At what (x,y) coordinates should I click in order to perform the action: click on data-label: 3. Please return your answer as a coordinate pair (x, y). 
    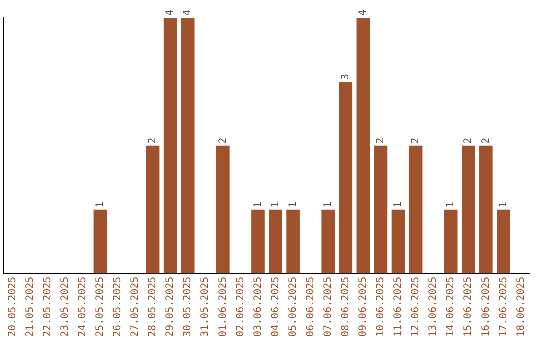
    Looking at the image, I should click on (346, 77).